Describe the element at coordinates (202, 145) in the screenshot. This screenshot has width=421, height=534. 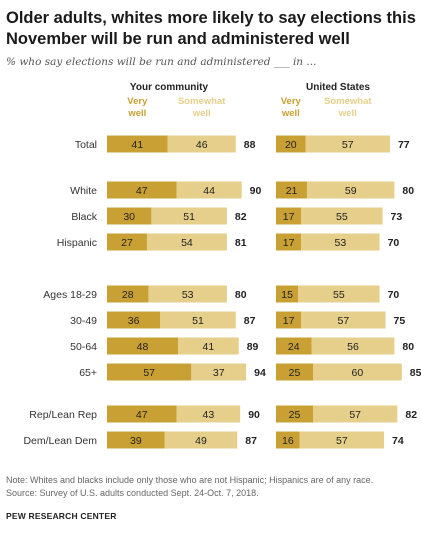
I see `data-label-somewhat-well: 46` at that location.